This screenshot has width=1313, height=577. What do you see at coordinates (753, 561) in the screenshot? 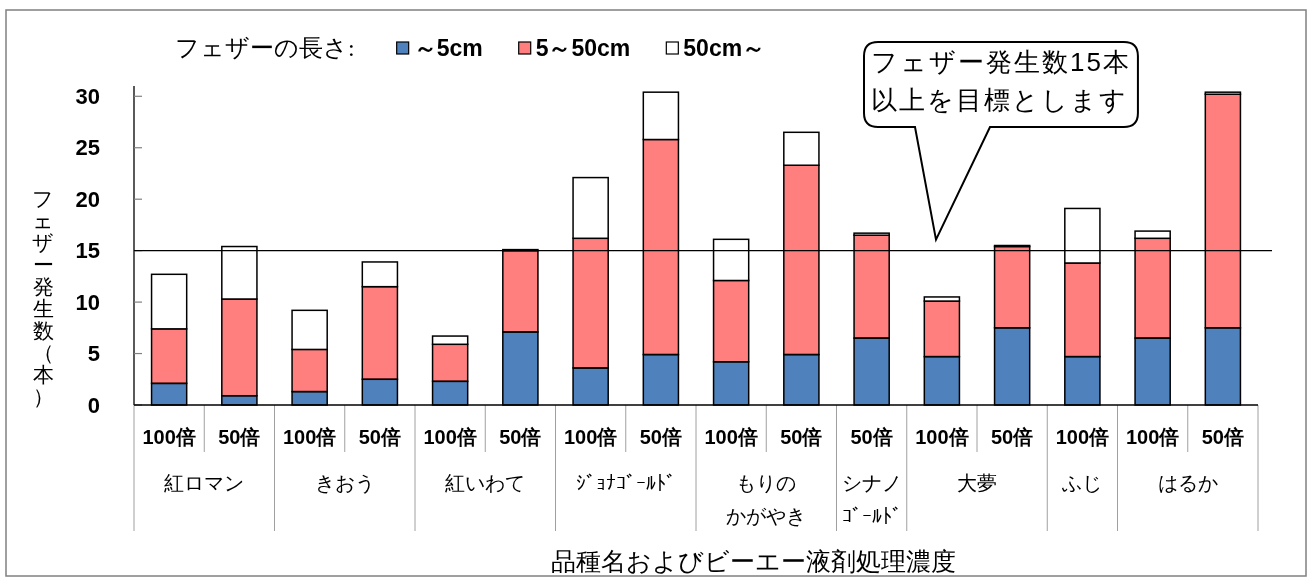
I see `x-axis-title: 品種名およびビーエー液剤処理濃度` at bounding box center [753, 561].